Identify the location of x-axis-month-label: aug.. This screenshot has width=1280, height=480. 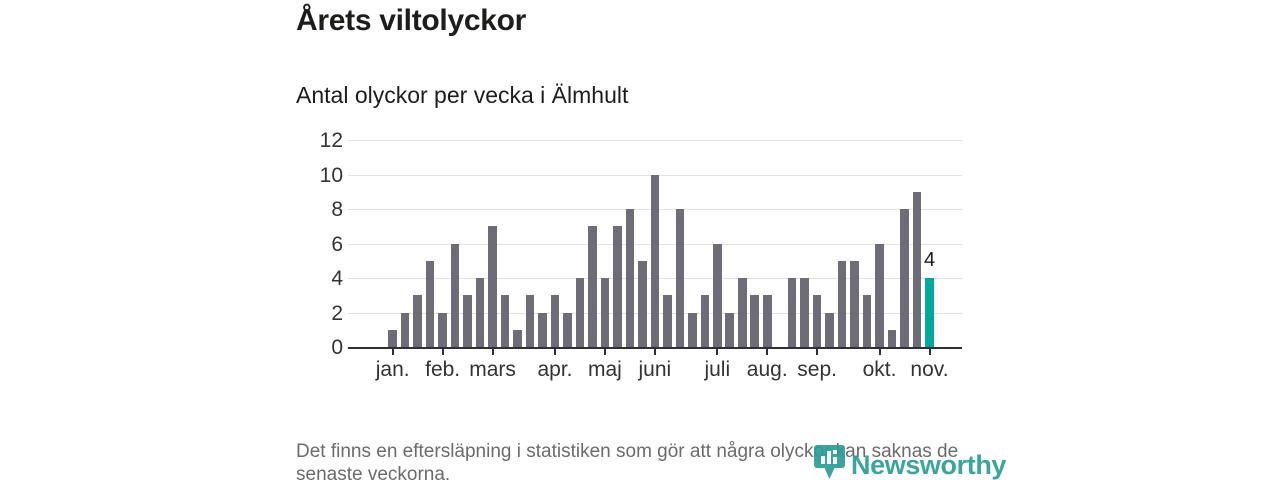
(767, 369).